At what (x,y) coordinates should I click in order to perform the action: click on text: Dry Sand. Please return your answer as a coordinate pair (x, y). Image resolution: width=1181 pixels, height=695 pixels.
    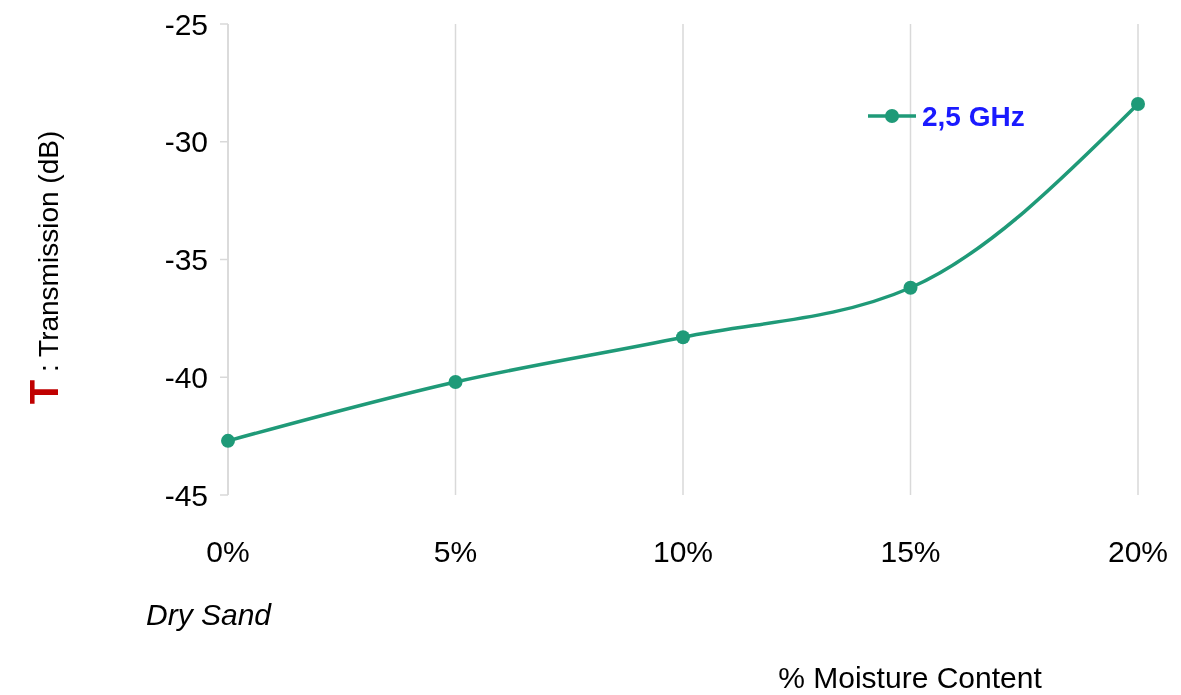
    Looking at the image, I should click on (209, 614).